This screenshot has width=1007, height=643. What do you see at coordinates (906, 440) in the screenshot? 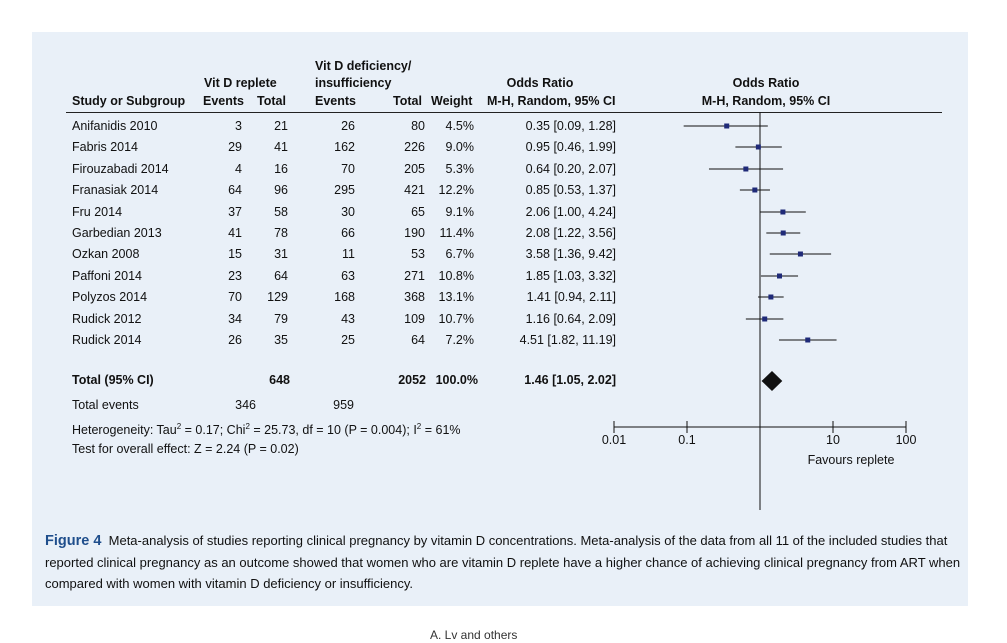
I see `x-tick-label: 100` at bounding box center [906, 440].